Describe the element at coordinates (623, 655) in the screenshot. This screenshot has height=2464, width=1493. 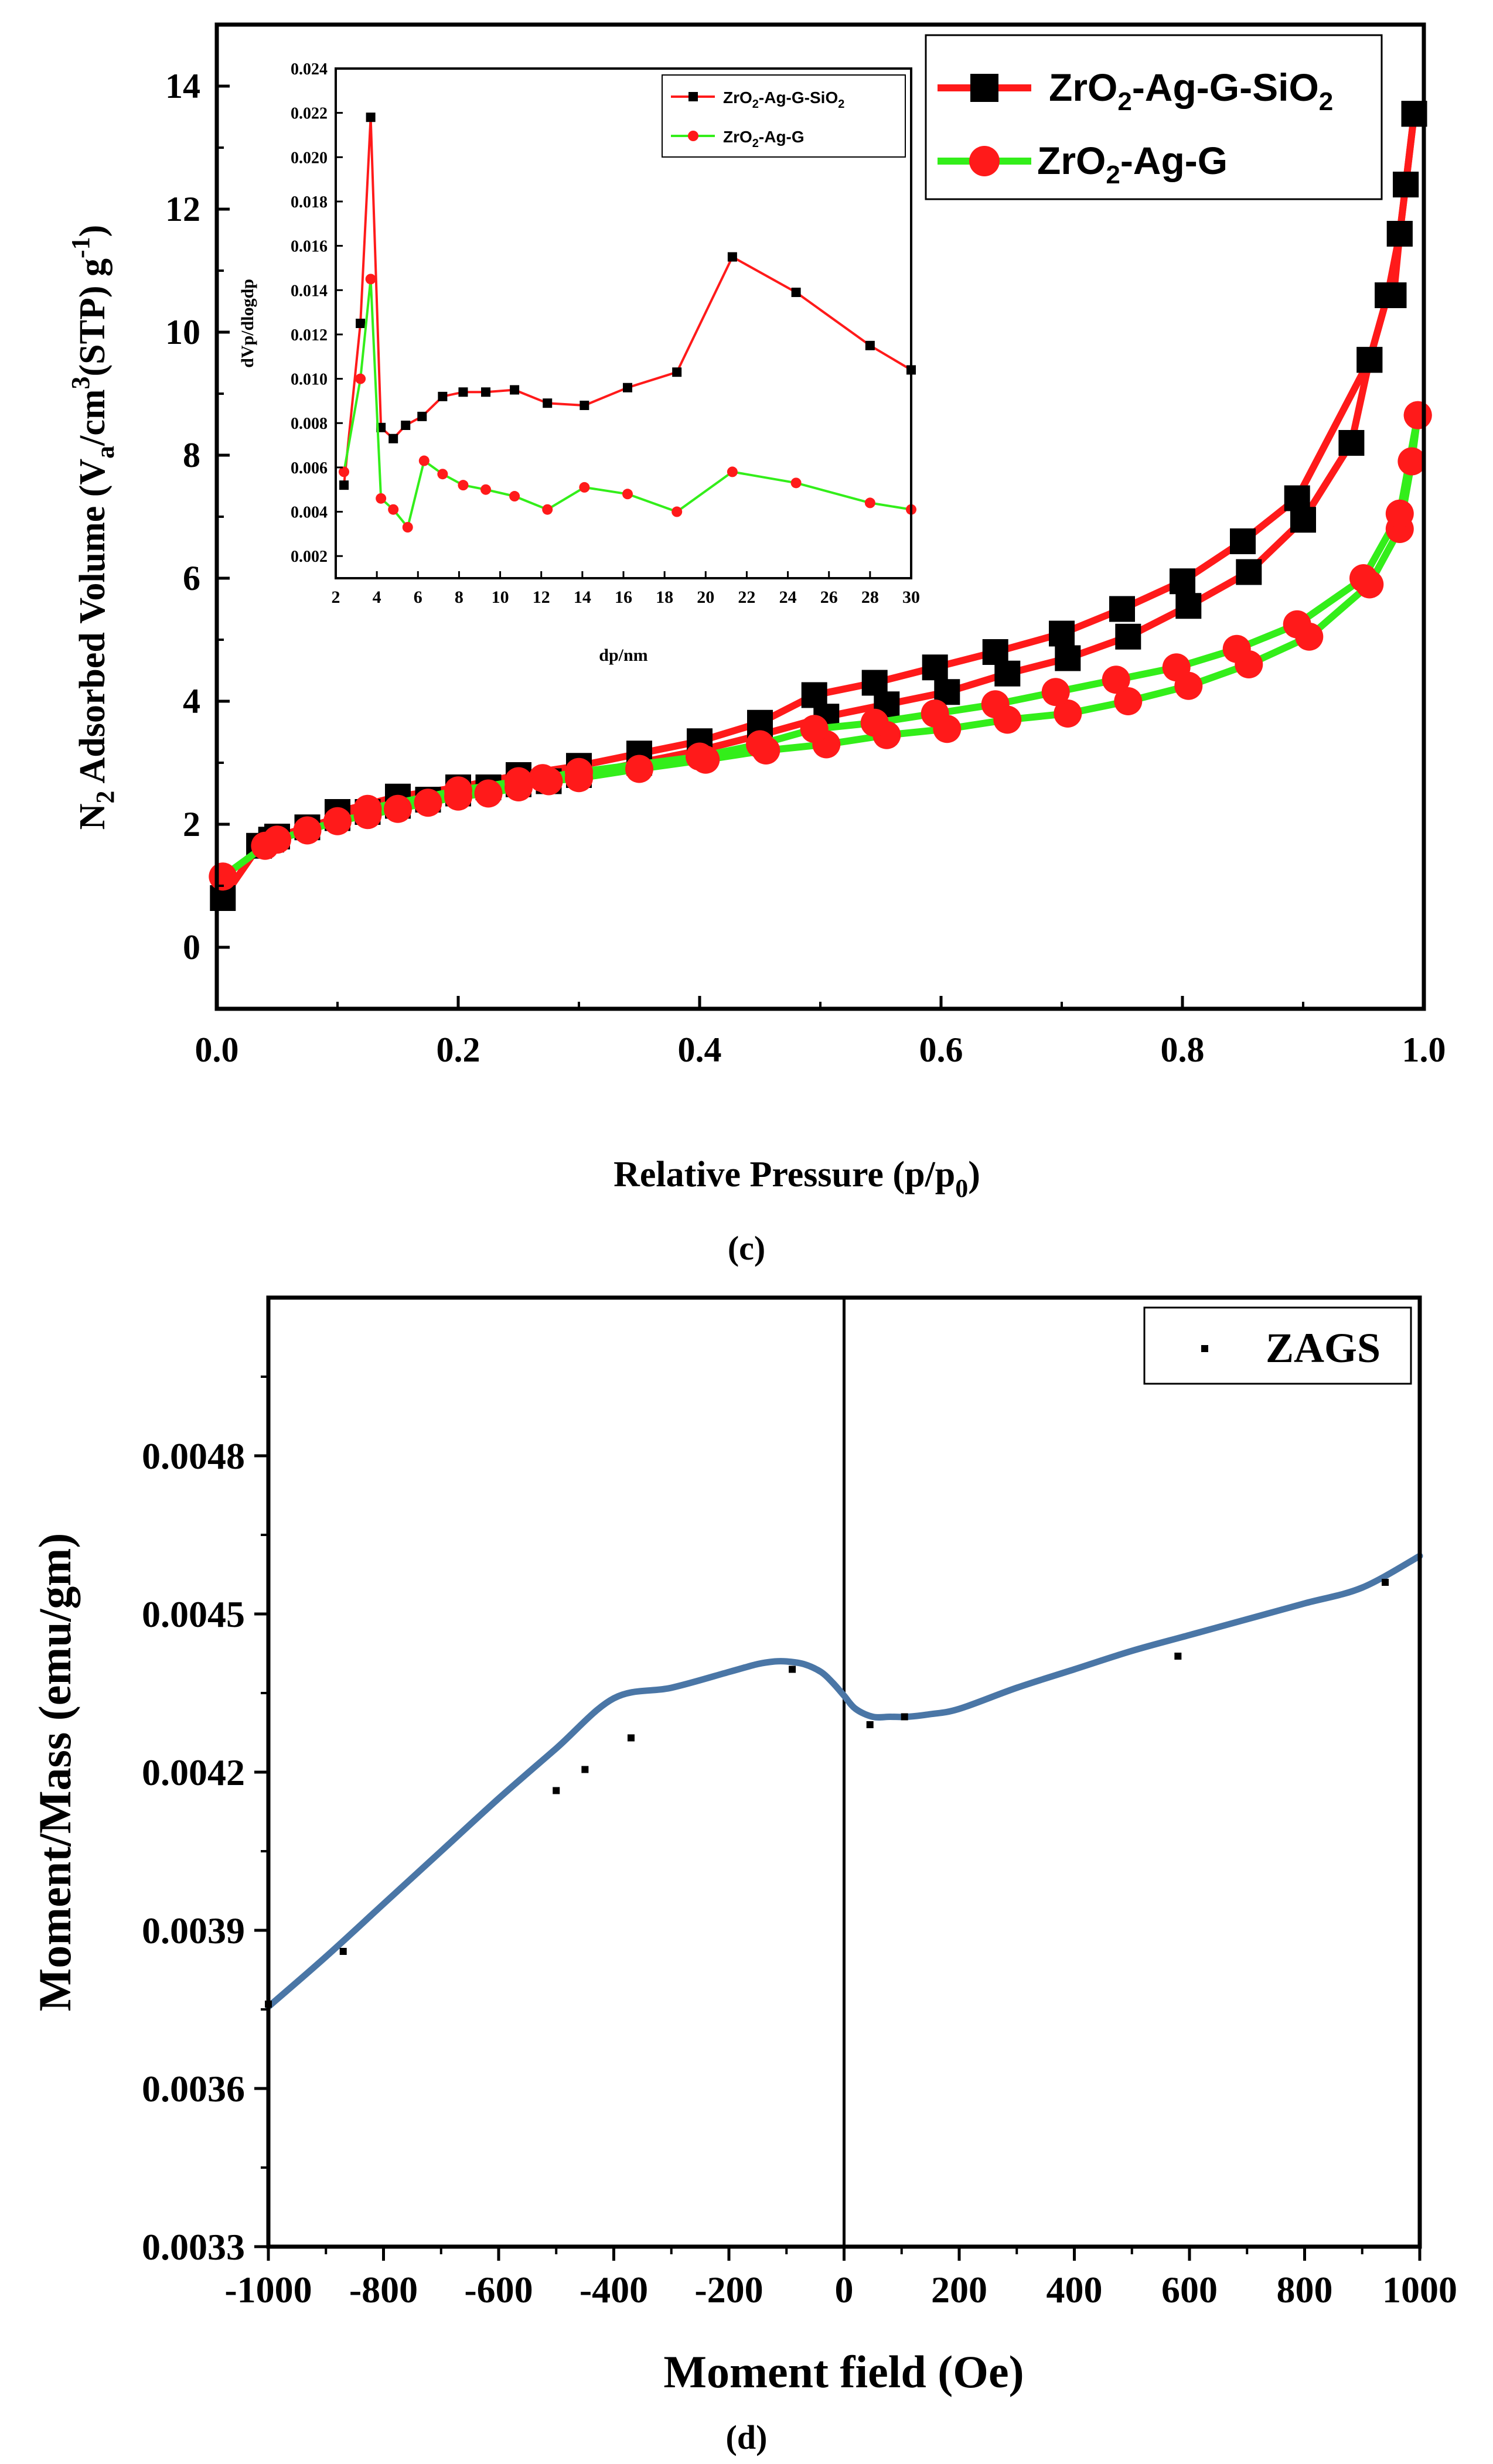
I see `inset-x-axis-label: dp/nm` at that location.